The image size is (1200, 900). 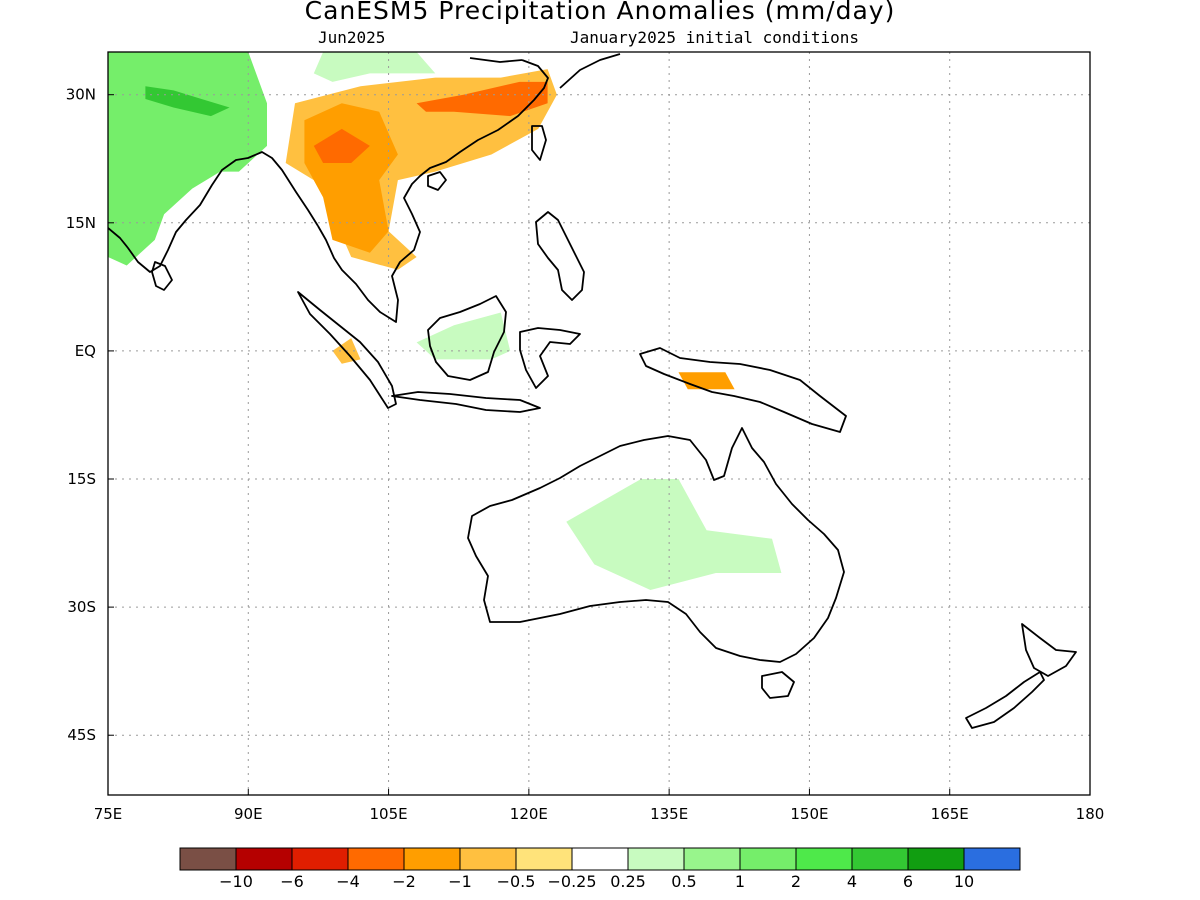 What do you see at coordinates (714, 37) in the screenshot?
I see `init-conditions-label: January2025 initial conditions` at bounding box center [714, 37].